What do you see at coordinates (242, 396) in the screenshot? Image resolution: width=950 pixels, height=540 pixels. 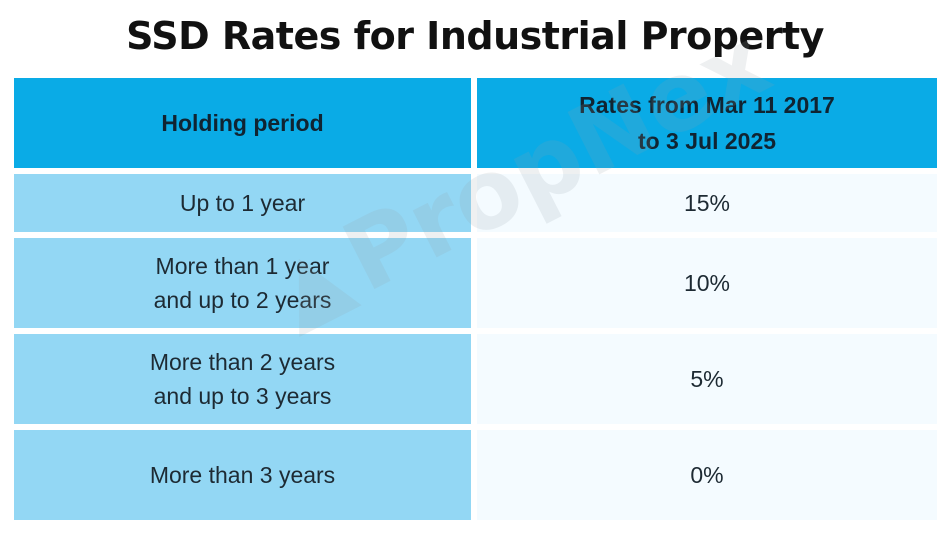 I see `period-label-line2: and up to 3 years` at bounding box center [242, 396].